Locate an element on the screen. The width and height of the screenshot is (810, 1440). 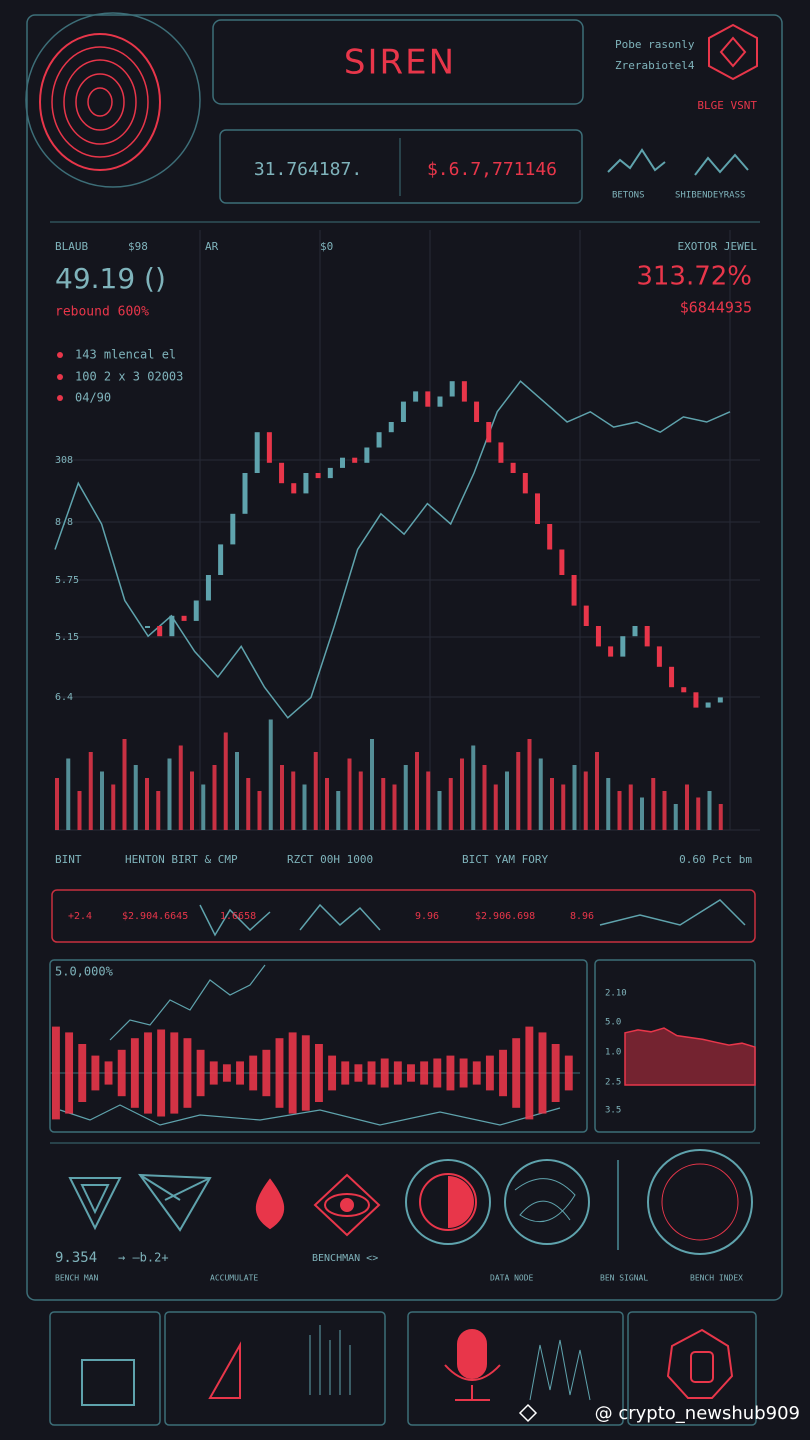
ticker-item: 1.6658 is located at coordinates (238, 916).